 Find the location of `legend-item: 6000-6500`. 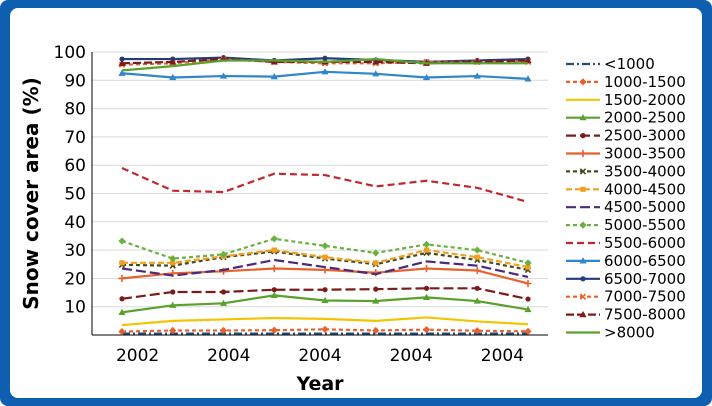

legend-item: 6000-6500 is located at coordinates (626, 261).